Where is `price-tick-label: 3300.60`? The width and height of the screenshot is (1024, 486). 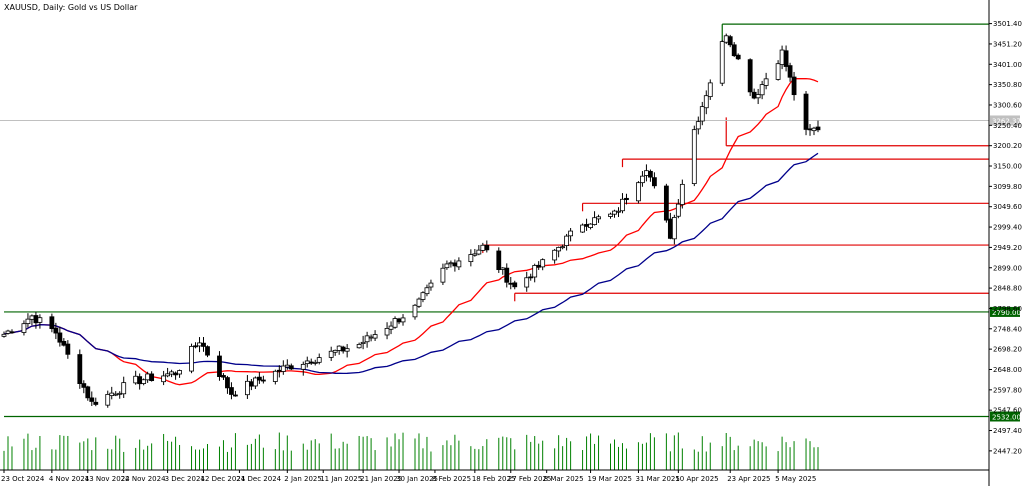 price-tick-label: 3300.60 is located at coordinates (1007, 105).